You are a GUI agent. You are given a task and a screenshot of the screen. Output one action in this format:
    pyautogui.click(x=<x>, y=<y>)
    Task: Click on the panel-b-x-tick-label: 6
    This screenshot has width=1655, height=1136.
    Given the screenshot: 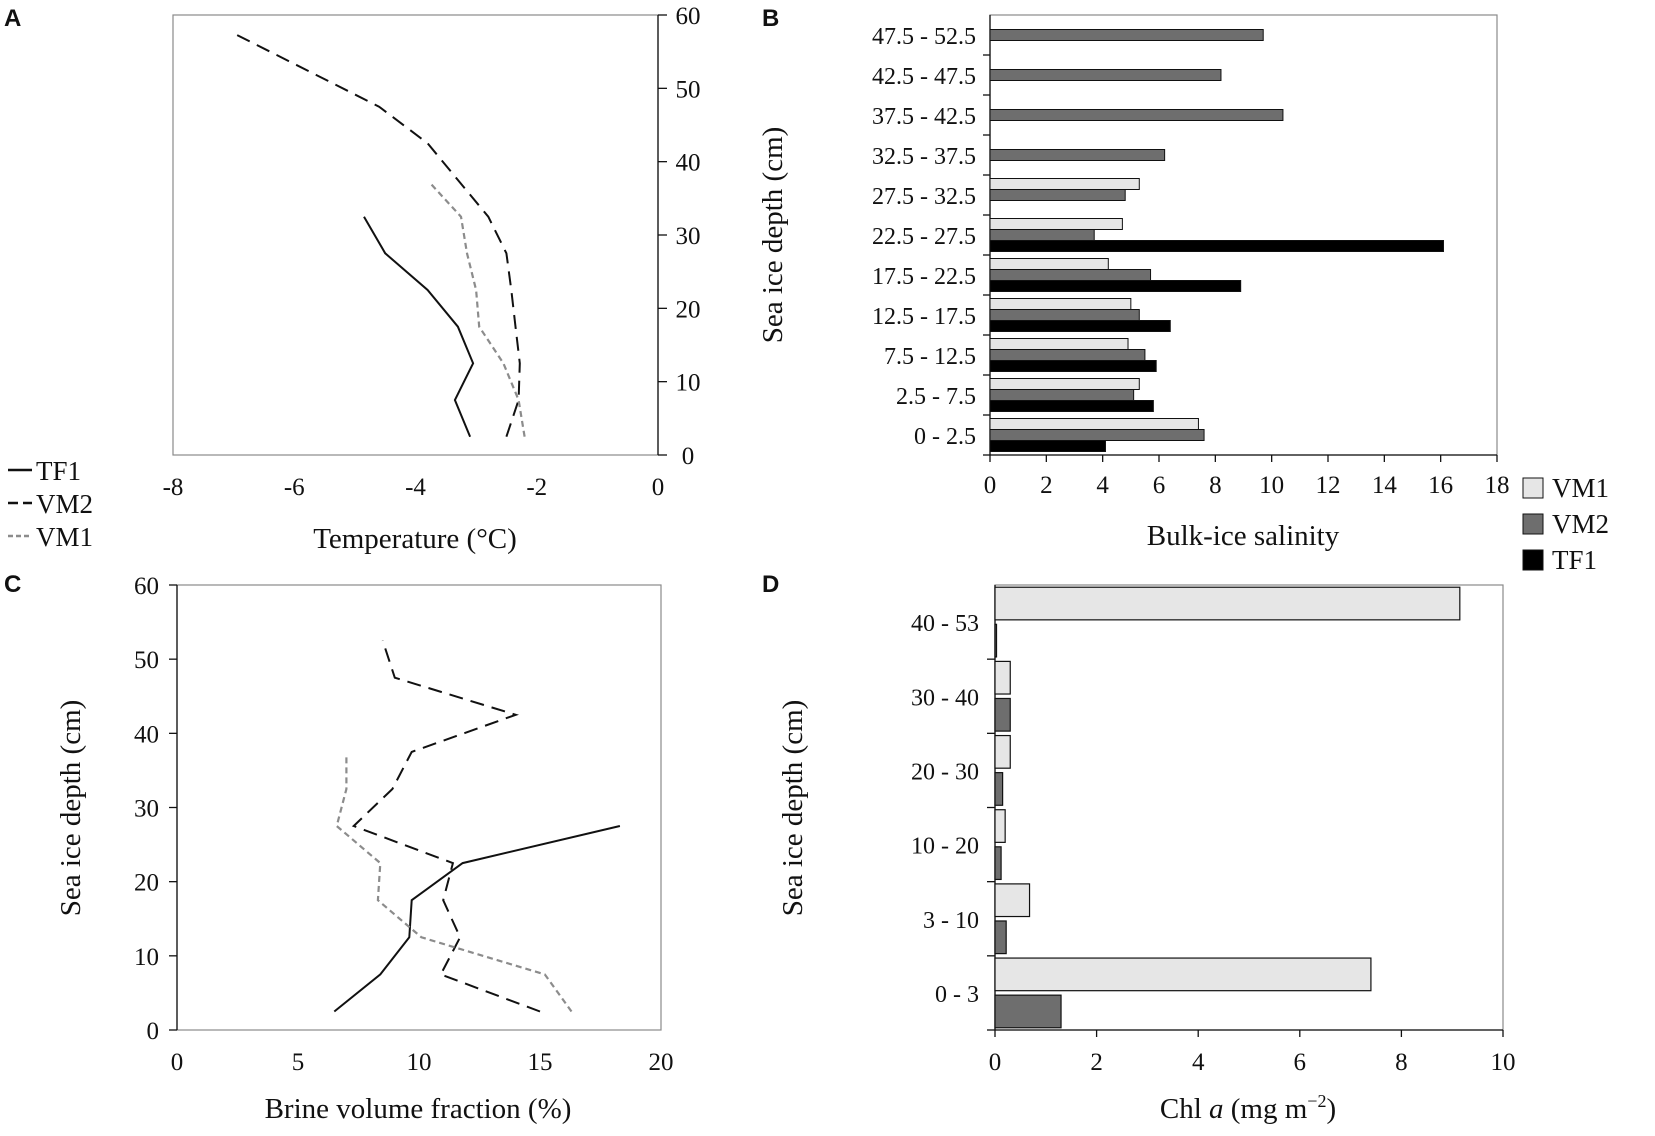 What is the action you would take?
    pyautogui.click(x=1159, y=485)
    